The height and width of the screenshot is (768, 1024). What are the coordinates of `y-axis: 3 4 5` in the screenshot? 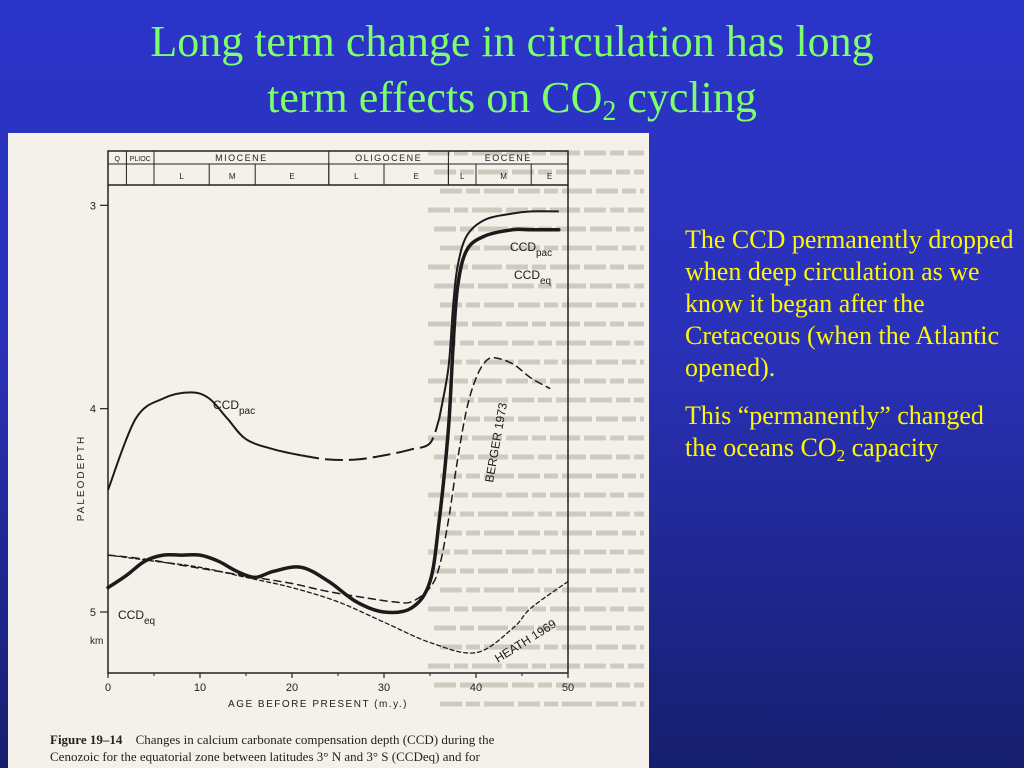 It's located at (99, 409).